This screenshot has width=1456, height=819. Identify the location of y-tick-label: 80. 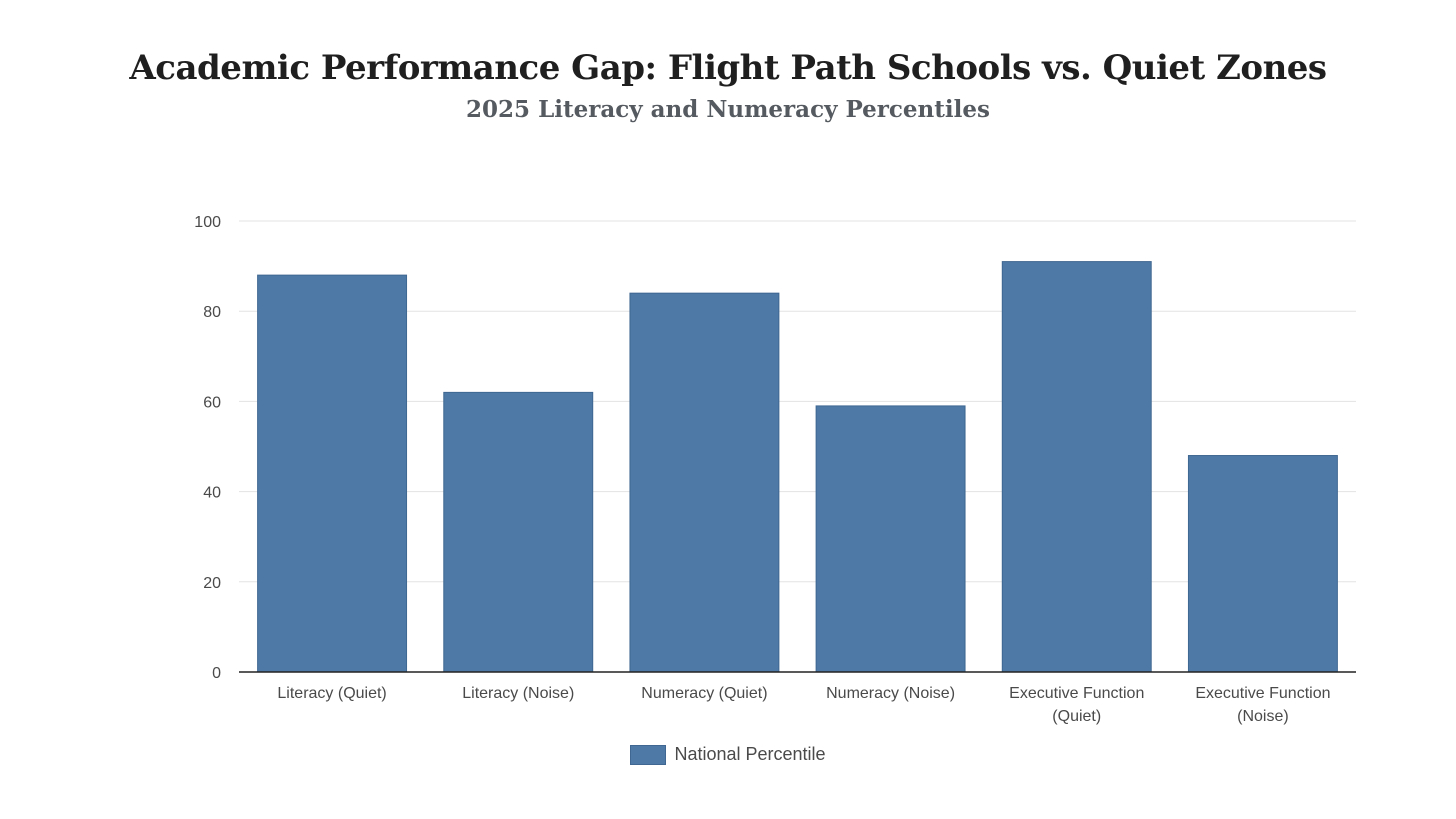
(212, 312).